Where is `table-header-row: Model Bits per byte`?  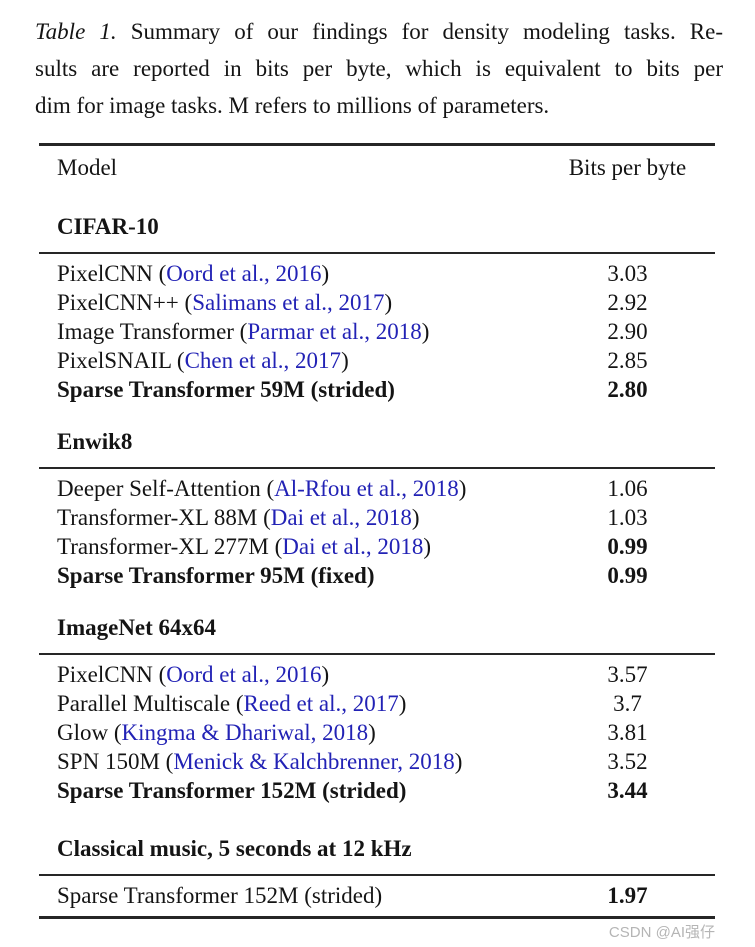 table-header-row: Model Bits per byte is located at coordinates (377, 167).